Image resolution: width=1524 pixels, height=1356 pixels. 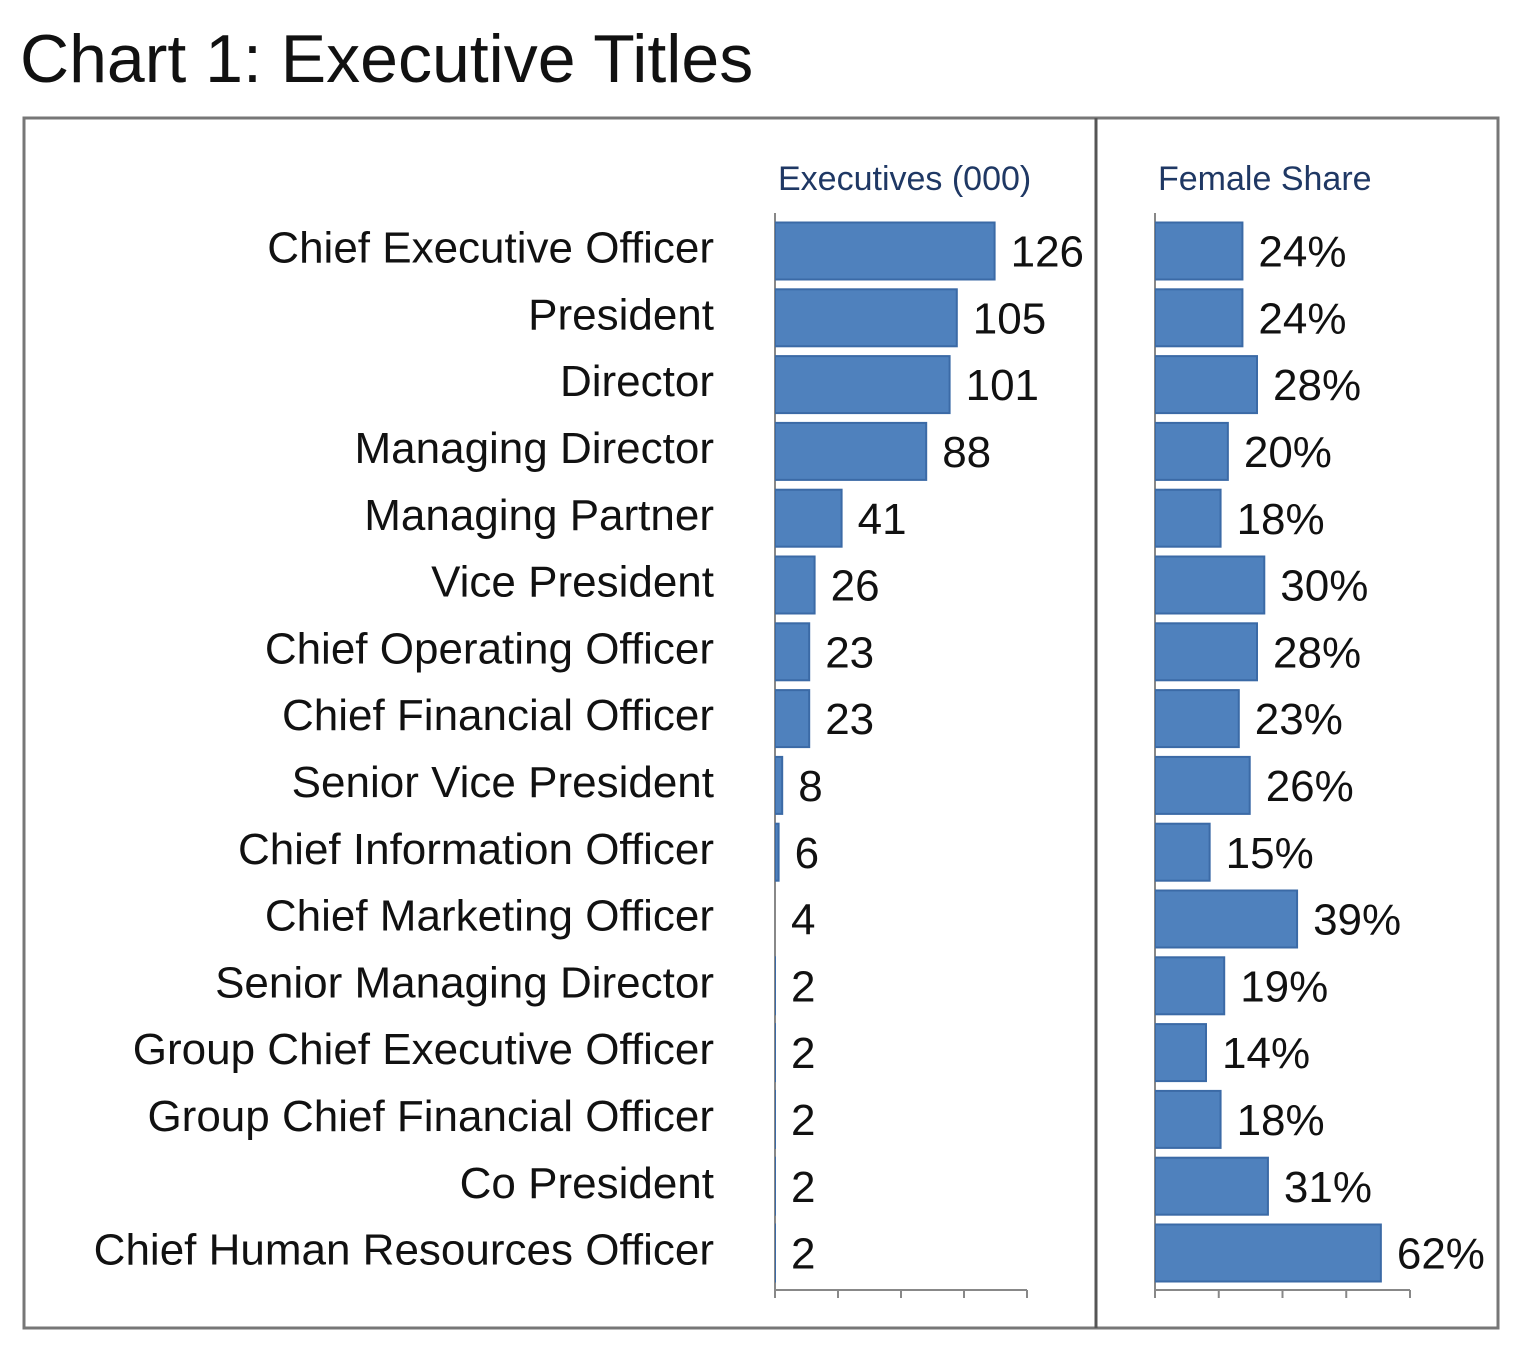 I want to click on value-label: 31%, so click(x=1328, y=1187).